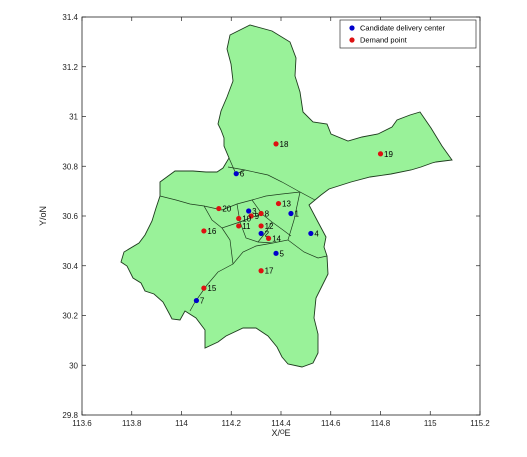 The width and height of the screenshot is (527, 457). I want to click on y-tick-label: 30.4, so click(70, 266).